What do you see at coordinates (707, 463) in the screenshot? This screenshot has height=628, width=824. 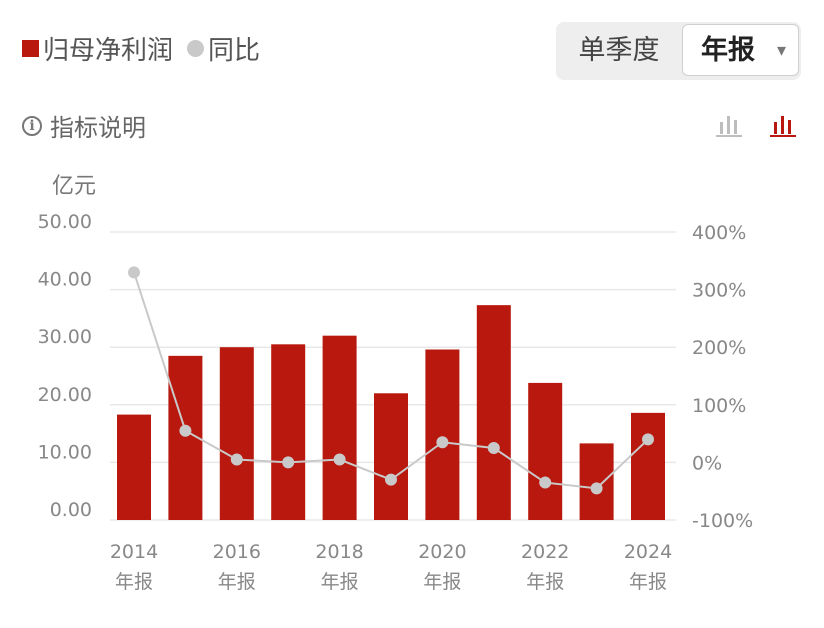 I see `y-tick-right: 0%` at bounding box center [707, 463].